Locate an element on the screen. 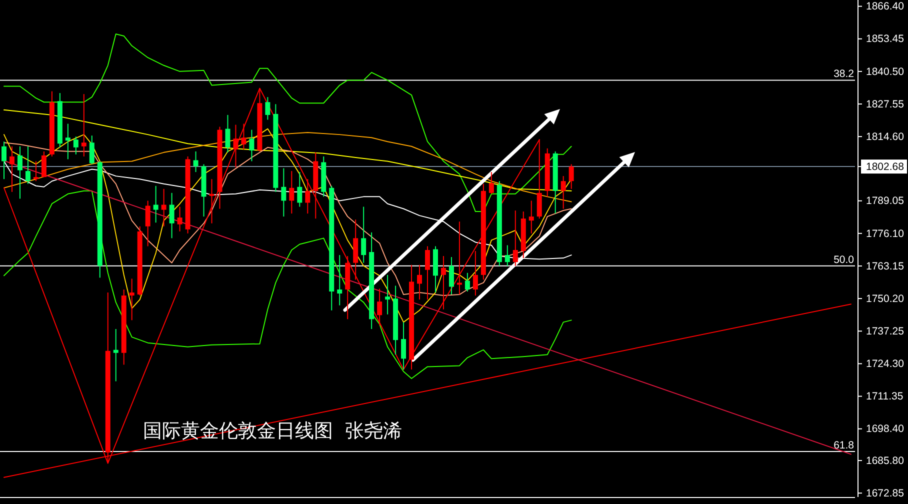 This screenshot has height=504, width=908. y-tick-label: 1737.25 is located at coordinates (885, 331).